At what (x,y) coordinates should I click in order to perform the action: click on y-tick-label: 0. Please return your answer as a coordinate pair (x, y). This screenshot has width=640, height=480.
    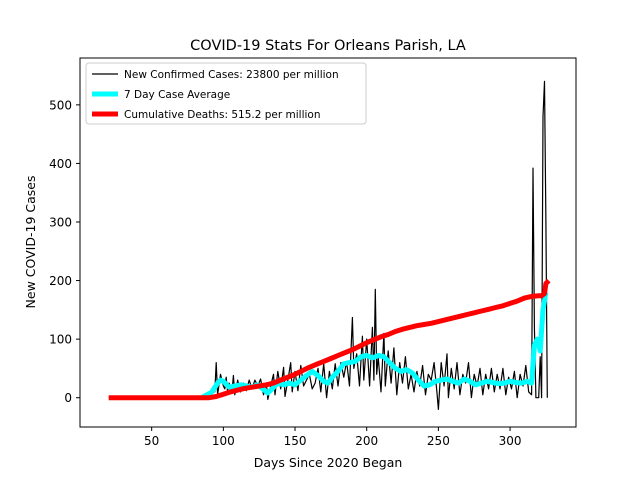
    Looking at the image, I should click on (68, 398).